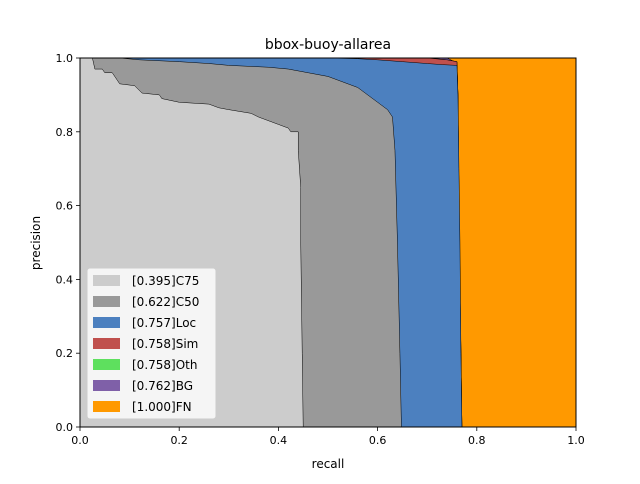 Image resolution: width=640 pixels, height=484 pixels. What do you see at coordinates (106, 385) in the screenshot?
I see `legend-swatch-bg` at bounding box center [106, 385].